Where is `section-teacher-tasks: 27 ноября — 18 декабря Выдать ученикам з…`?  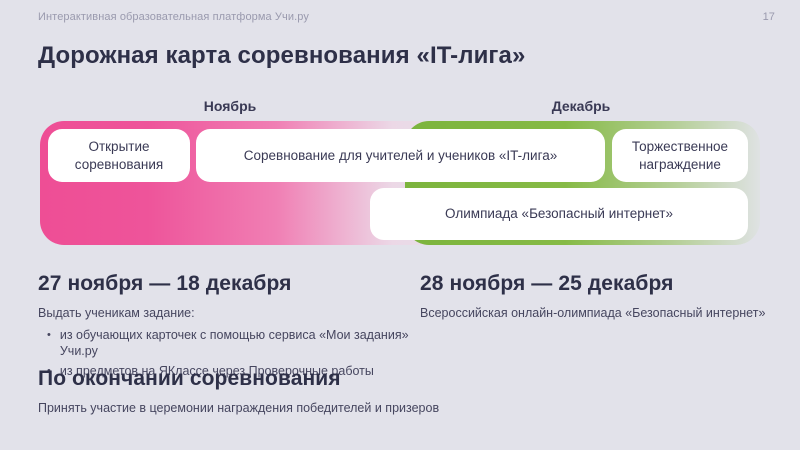 section-teacher-tasks: 27 ноября — 18 декабря Выдать ученикам з… is located at coordinates (224, 328).